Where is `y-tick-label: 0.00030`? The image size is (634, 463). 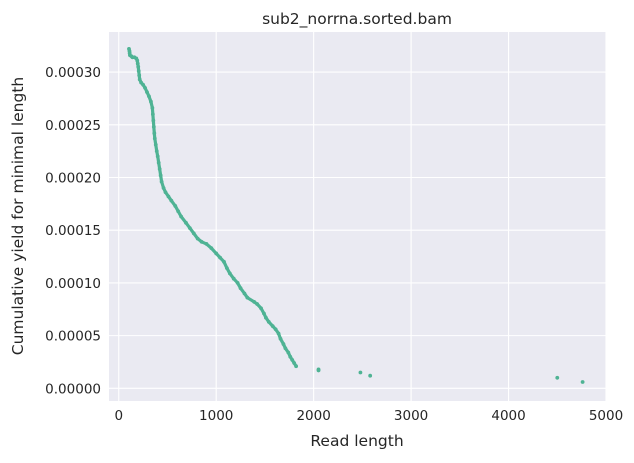 y-tick-label: 0.00030 is located at coordinates (73, 73).